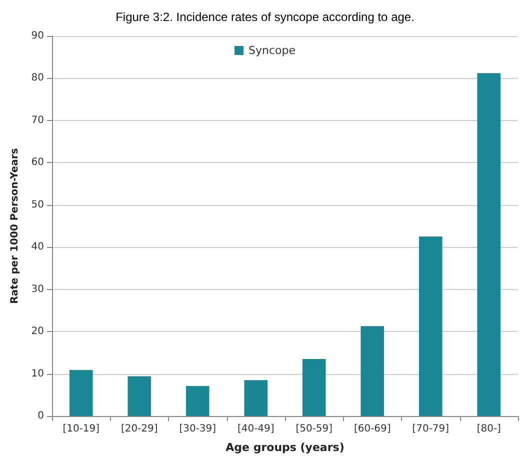  What do you see at coordinates (37, 36) in the screenshot?
I see `y-tick-label: 90` at bounding box center [37, 36].